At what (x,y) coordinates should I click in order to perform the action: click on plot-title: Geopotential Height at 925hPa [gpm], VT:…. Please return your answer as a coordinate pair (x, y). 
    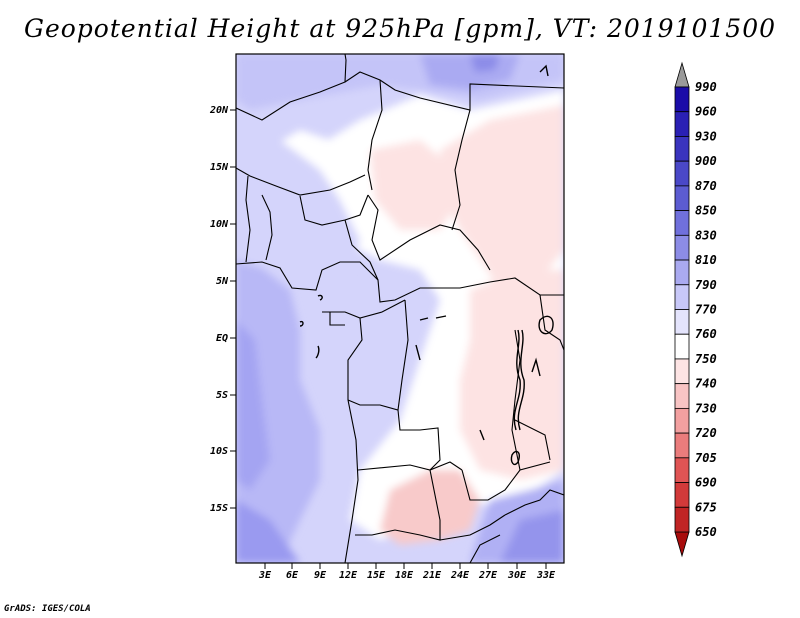
    Looking at the image, I should click on (400, 28).